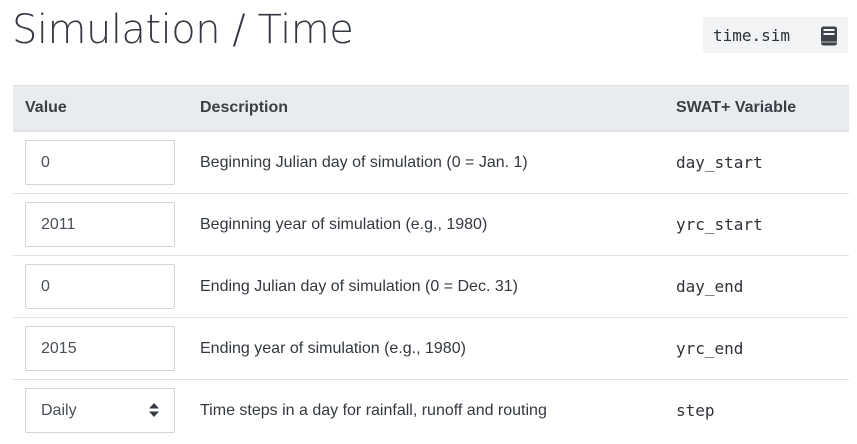 The image size is (857, 444). I want to click on row-variable: yrc_start, so click(762, 224).